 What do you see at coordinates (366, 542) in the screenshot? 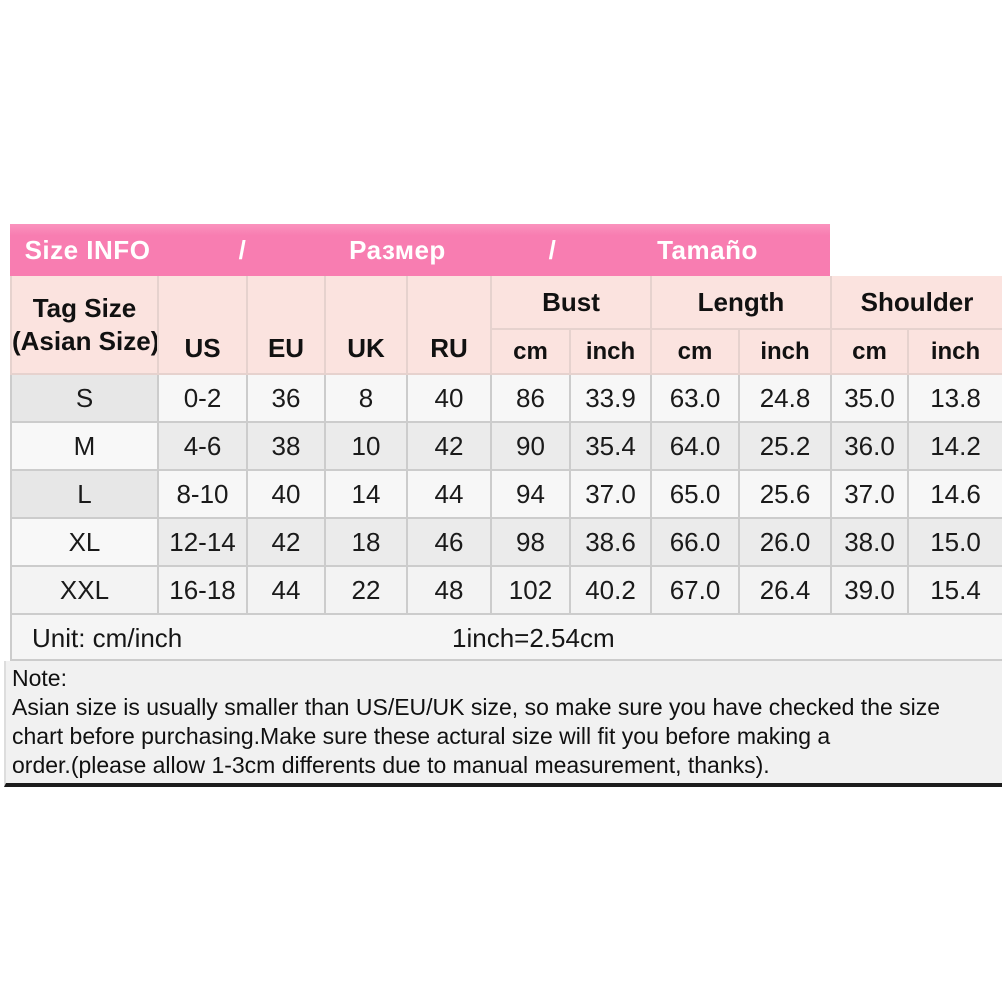
I see `size-value-cell: 18` at bounding box center [366, 542].